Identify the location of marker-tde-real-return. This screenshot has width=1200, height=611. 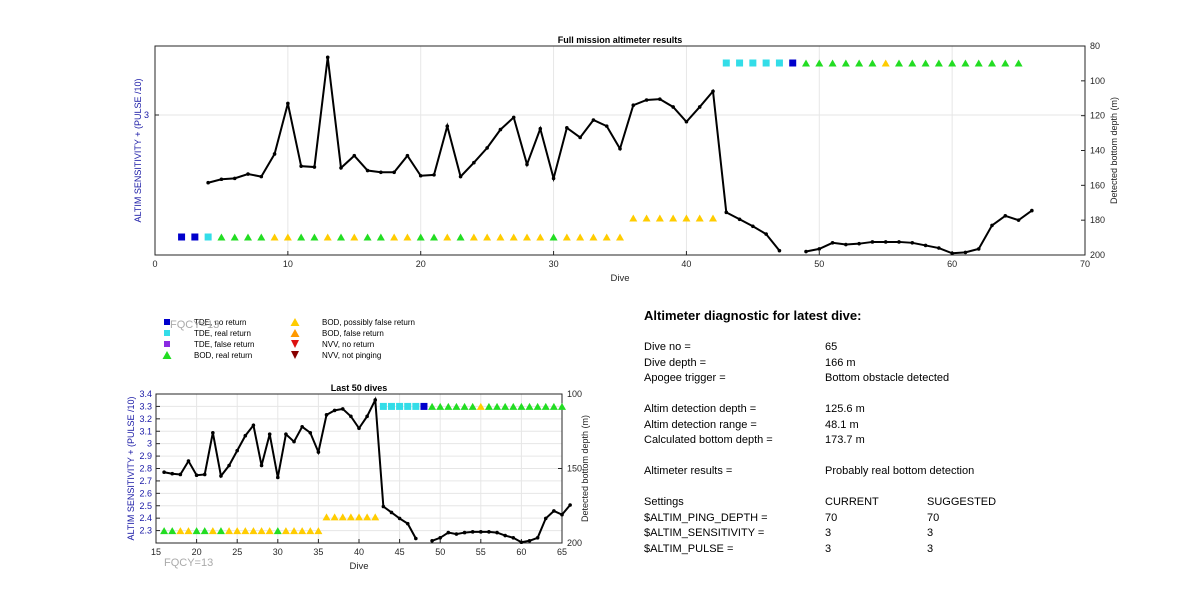
(383, 406).